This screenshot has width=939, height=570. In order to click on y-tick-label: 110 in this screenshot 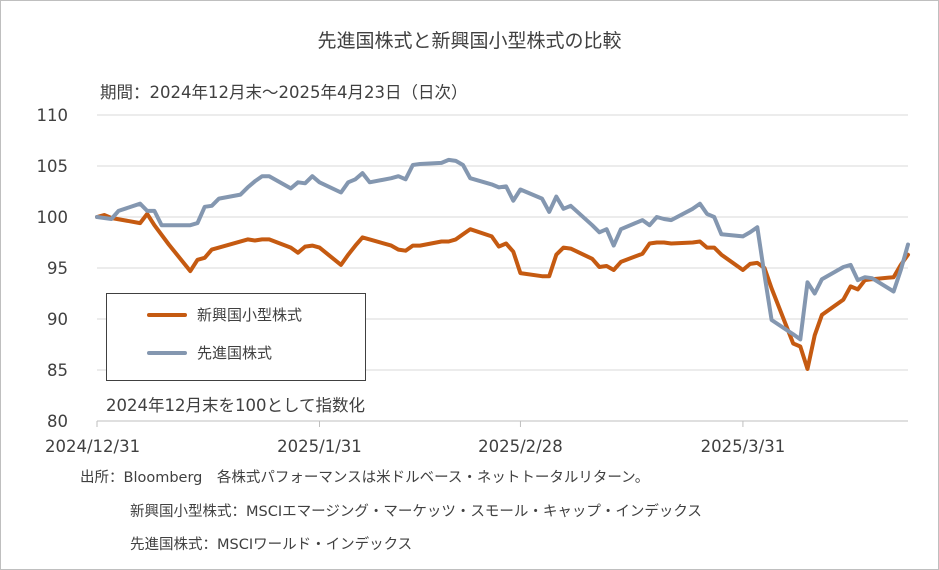, I will do `click(53, 115)`.